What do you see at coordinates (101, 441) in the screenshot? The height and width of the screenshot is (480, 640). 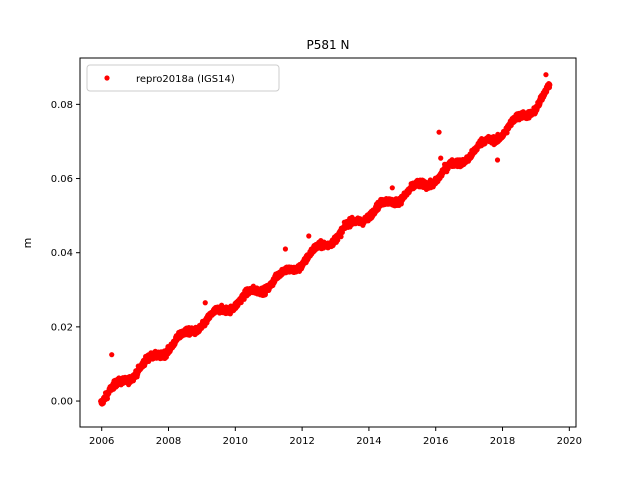 I see `x-tick-label: 2006` at bounding box center [101, 441].